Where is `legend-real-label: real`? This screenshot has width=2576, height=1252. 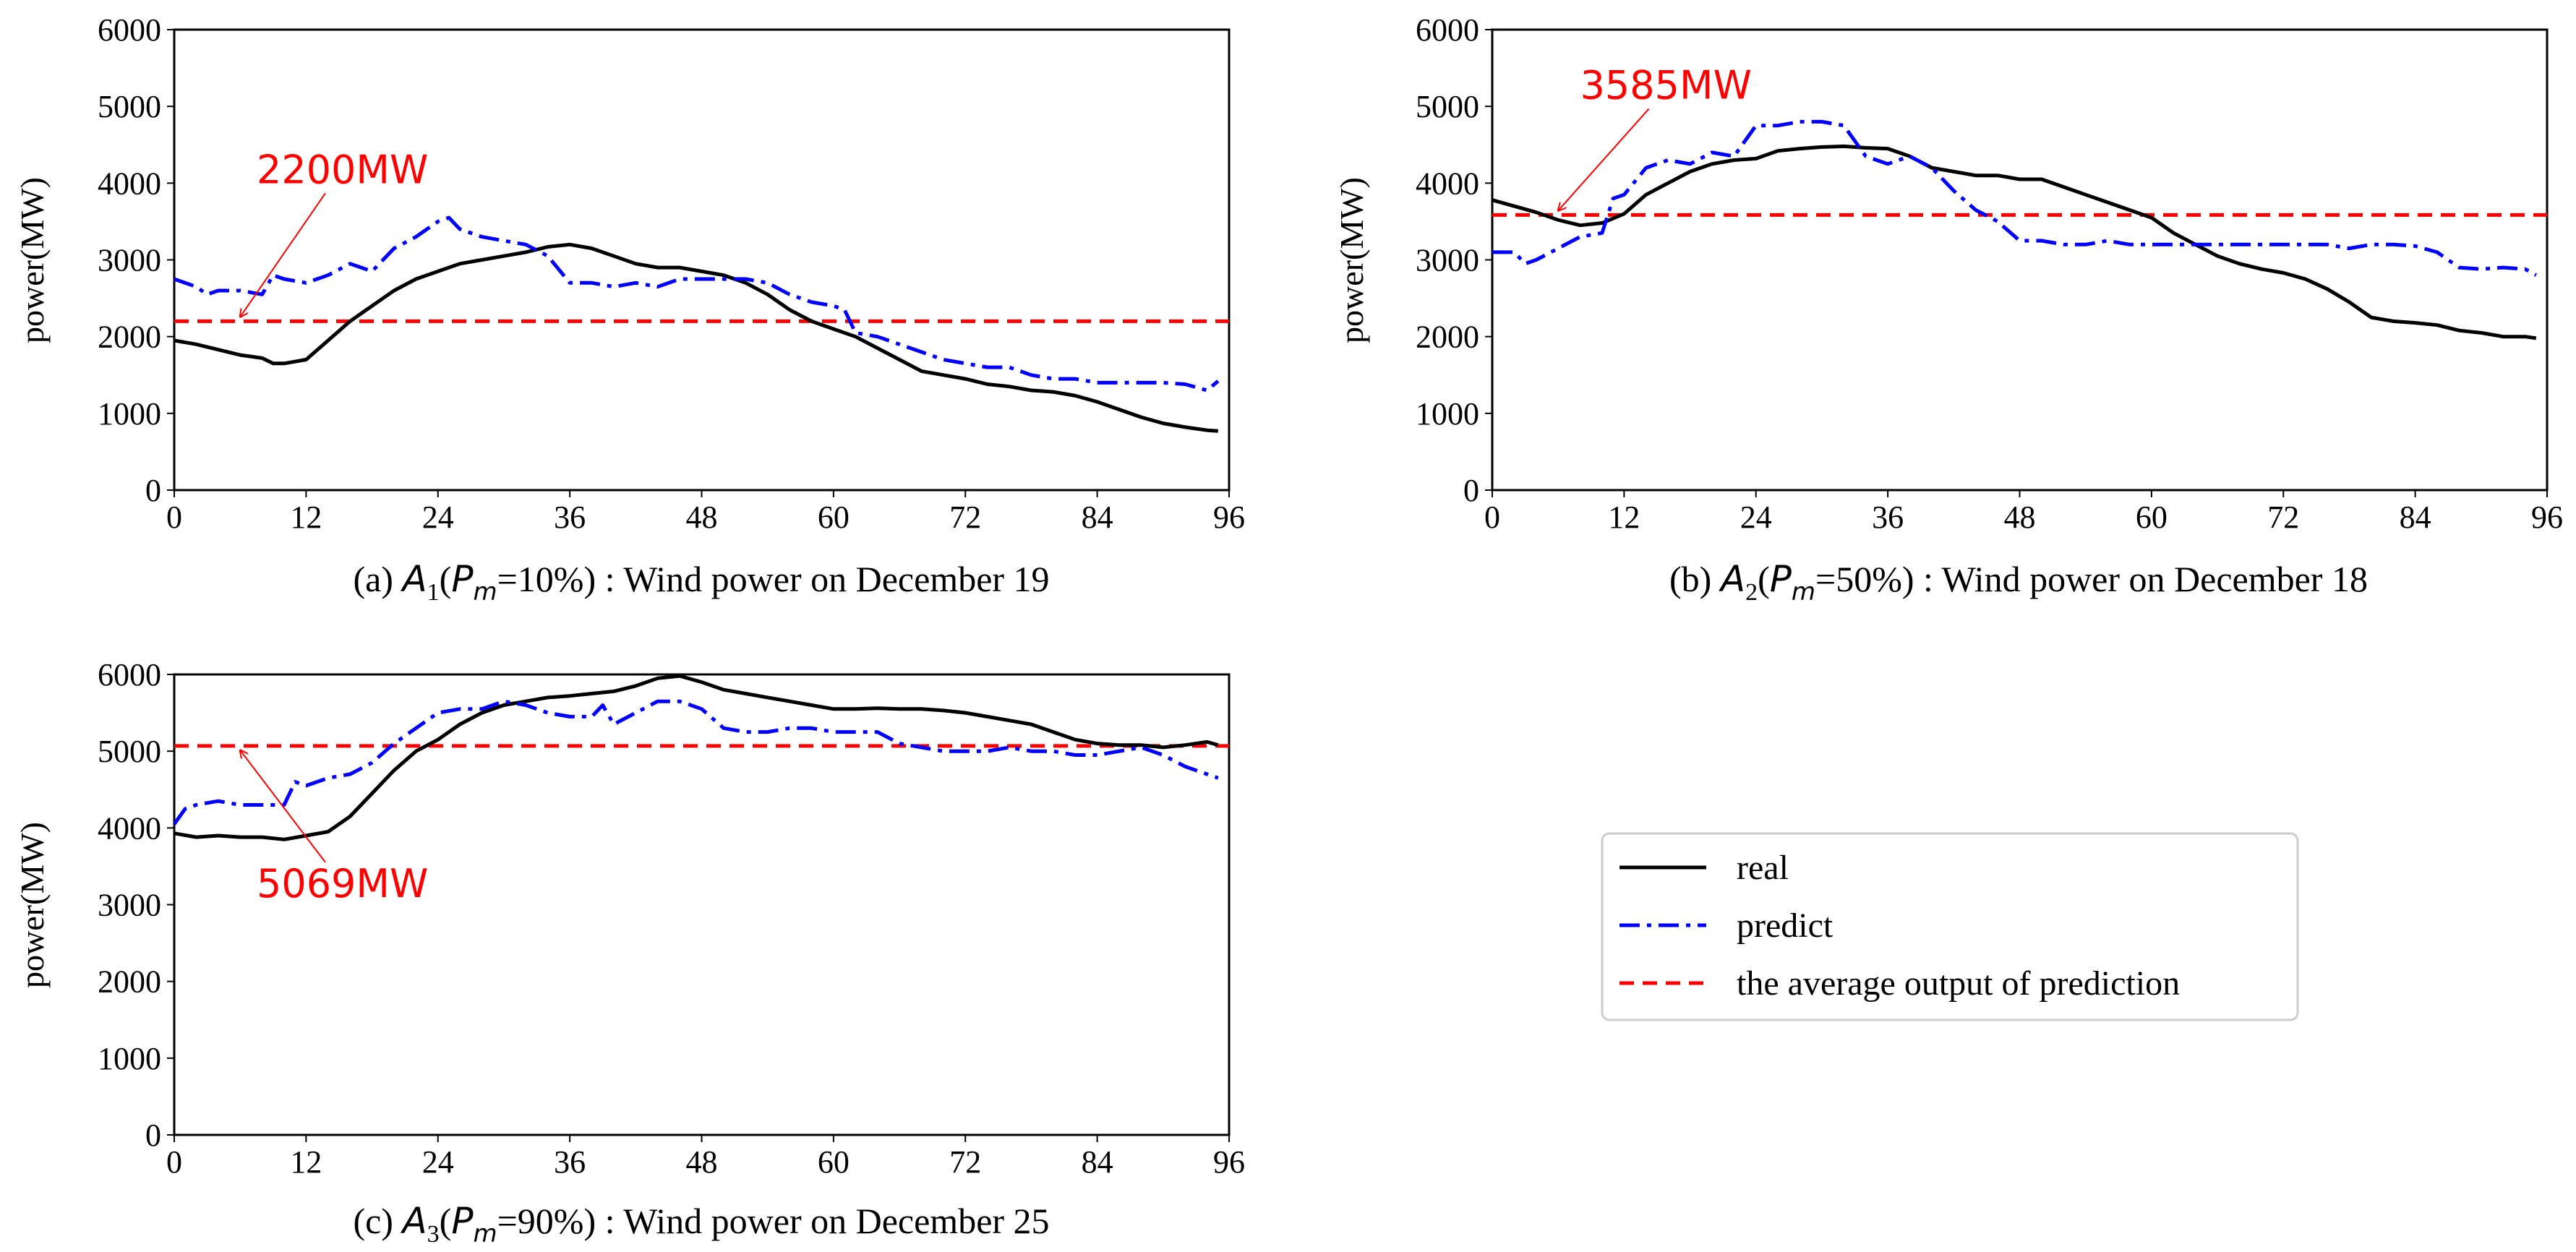 legend-real-label: real is located at coordinates (1763, 868).